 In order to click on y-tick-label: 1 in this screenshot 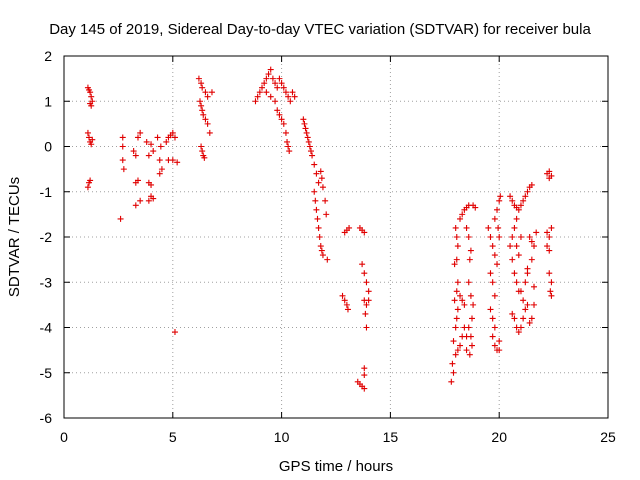, I will do `click(48, 101)`.